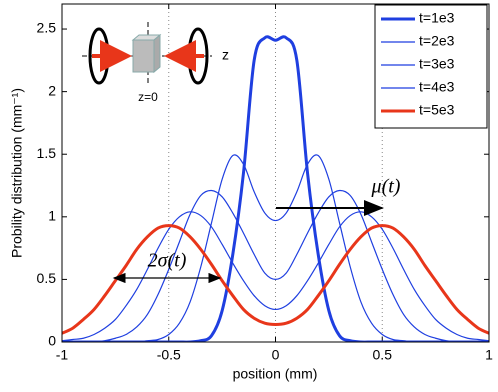 This screenshot has width=498, height=392. I want to click on y-tick-label: 0, so click(52, 341).